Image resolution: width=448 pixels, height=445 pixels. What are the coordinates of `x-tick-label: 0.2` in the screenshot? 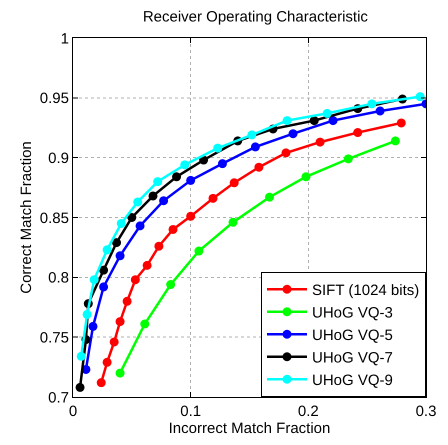 It's located at (308, 411).